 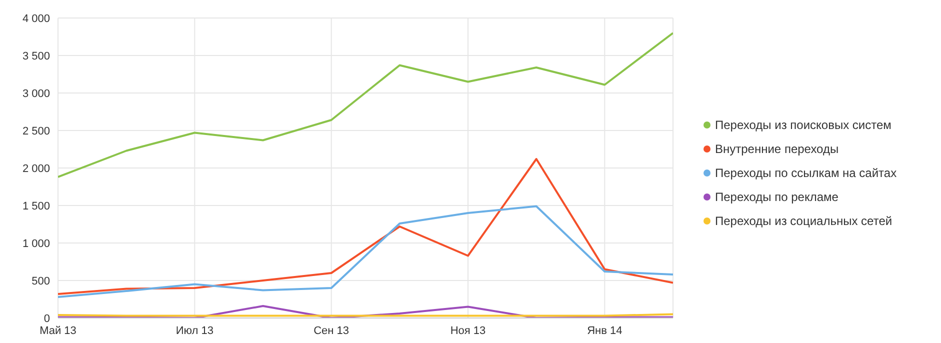 I want to click on legend-label: Переходы по ссылкам на сайтах, so click(x=806, y=173).